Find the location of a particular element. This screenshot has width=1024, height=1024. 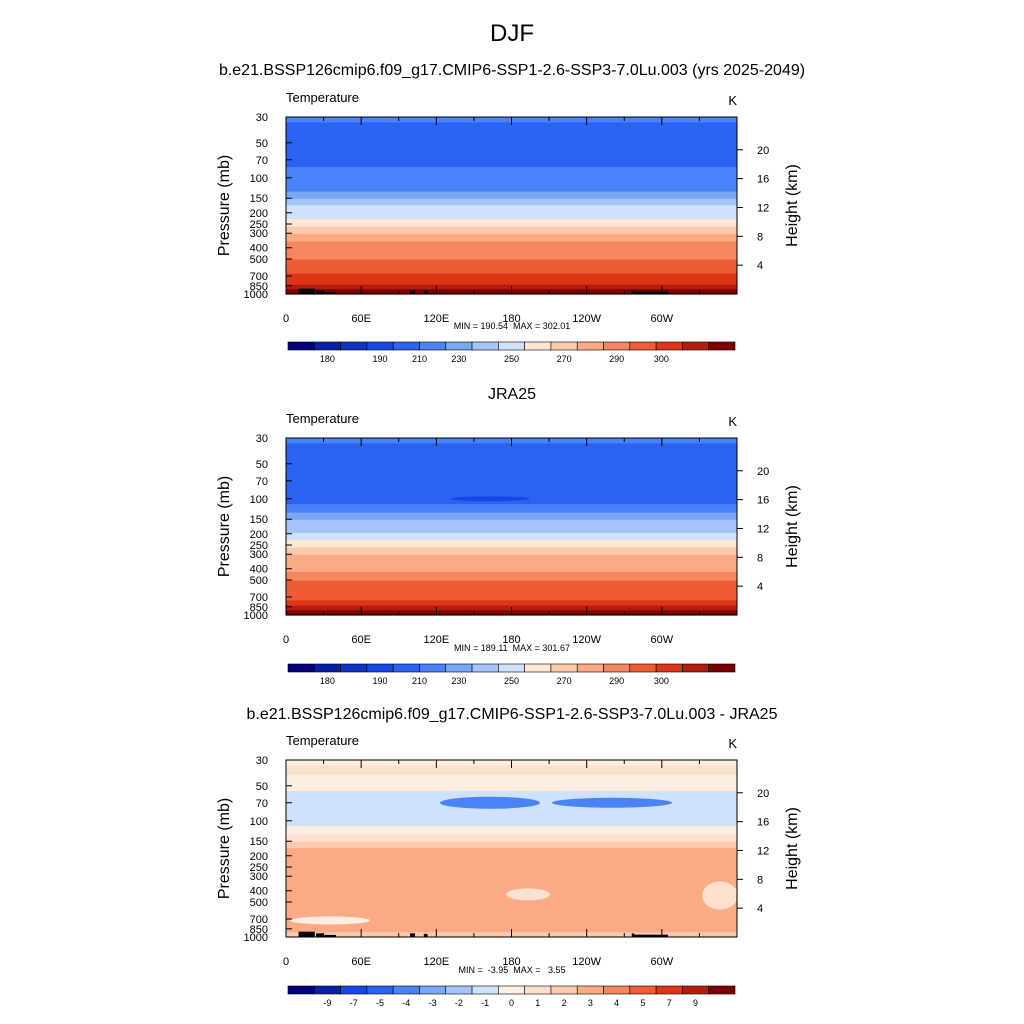

y-tick-label: 400 is located at coordinates (259, 892).